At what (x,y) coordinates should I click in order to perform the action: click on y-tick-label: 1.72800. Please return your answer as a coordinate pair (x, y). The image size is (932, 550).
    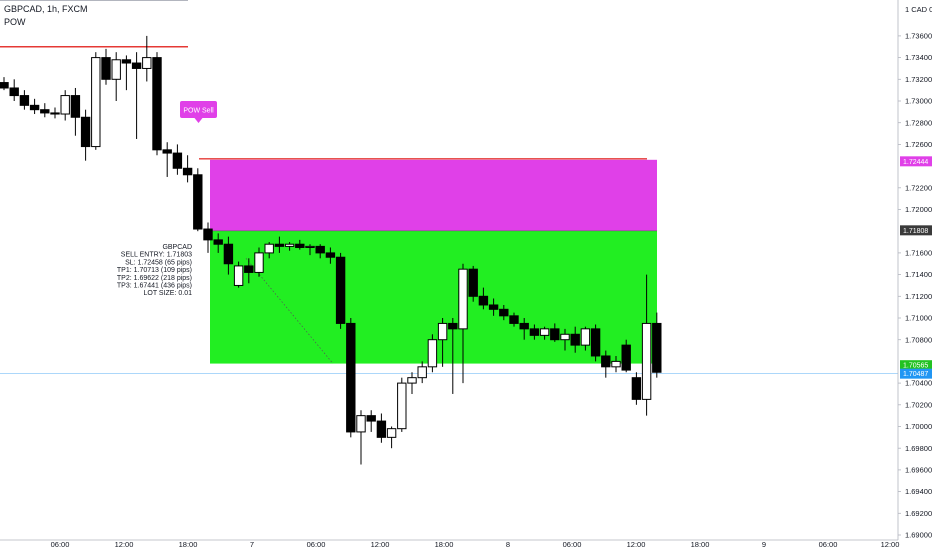
    Looking at the image, I should click on (918, 122).